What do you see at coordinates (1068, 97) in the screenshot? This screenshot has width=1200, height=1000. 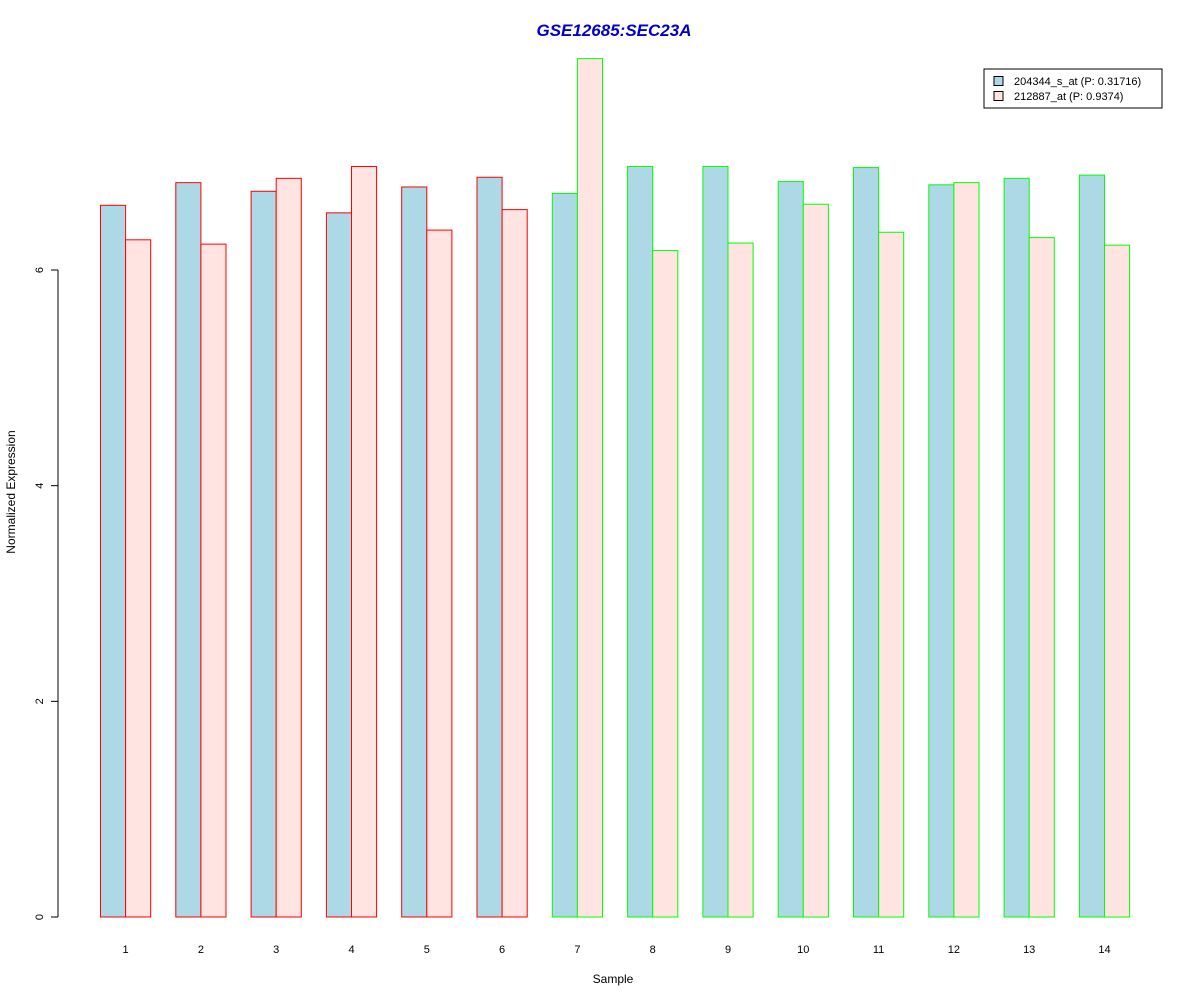 I see `legend-label: 212887_at (P: 0.9374)` at bounding box center [1068, 97].